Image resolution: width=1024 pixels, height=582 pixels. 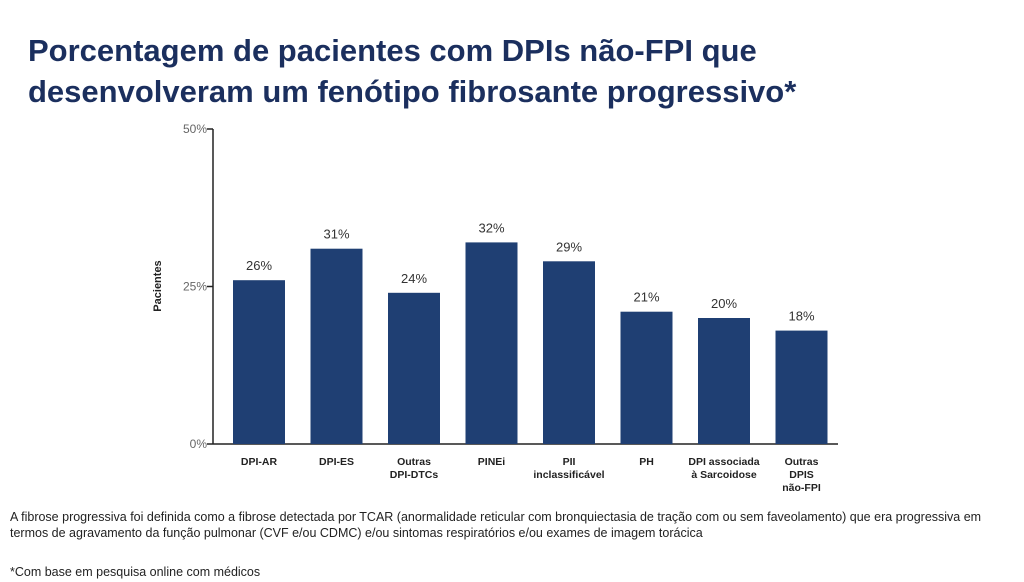 What do you see at coordinates (801, 475) in the screenshot?
I see `x-tick-label: Outras DPIS não-FPI` at bounding box center [801, 475].